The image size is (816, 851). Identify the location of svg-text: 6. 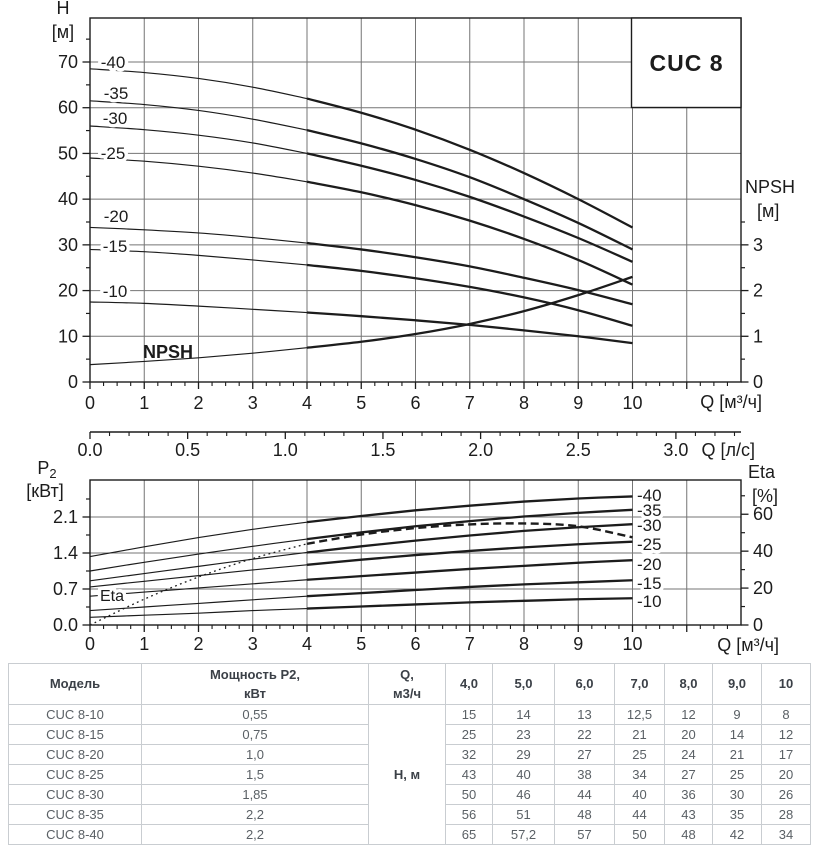
(415, 644).